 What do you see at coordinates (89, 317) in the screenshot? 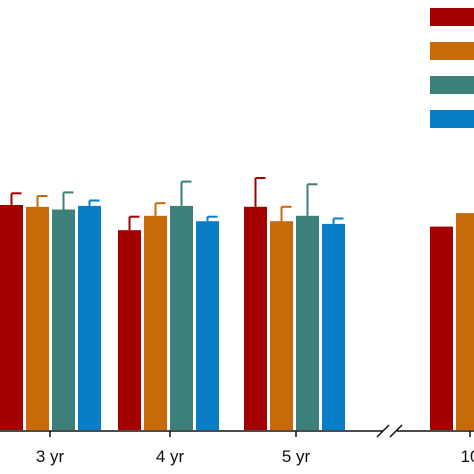
I see `bar-series-4-3-yr` at bounding box center [89, 317].